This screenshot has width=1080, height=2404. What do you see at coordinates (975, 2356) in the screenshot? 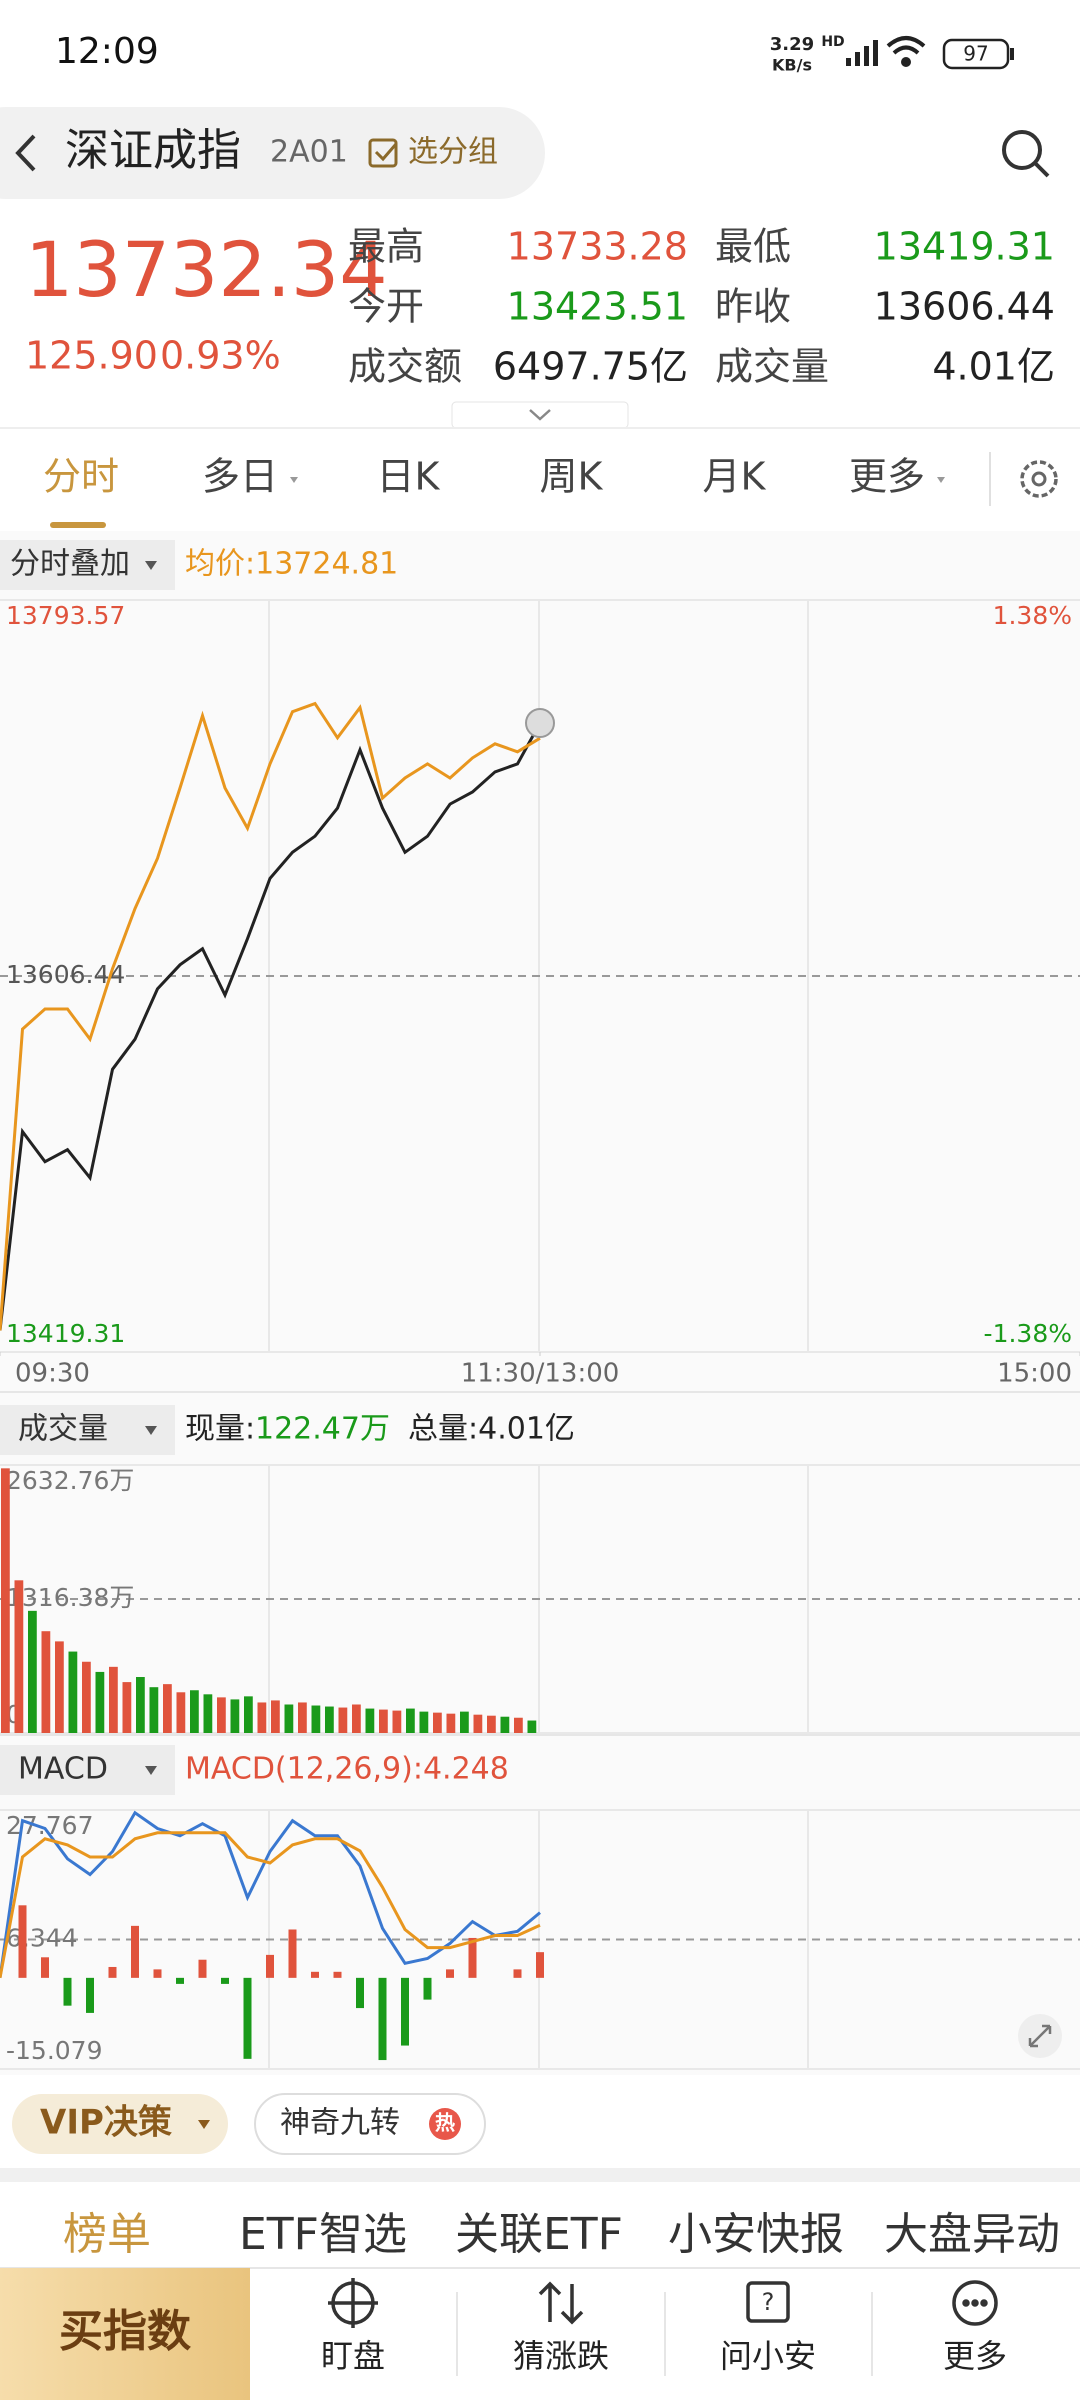
I see `nav-item: 更多` at bounding box center [975, 2356].